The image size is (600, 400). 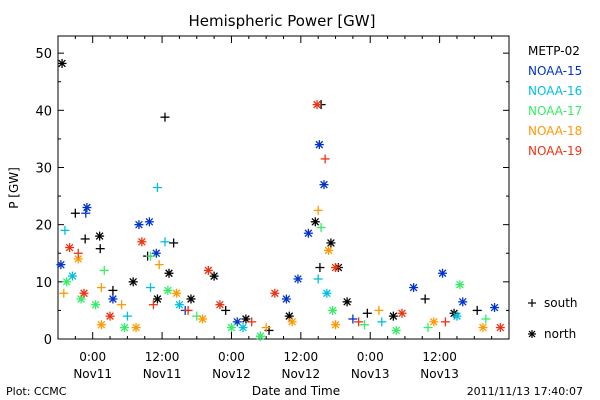 I want to click on legend-entry-noaa-15: NOAA-15, so click(x=555, y=71).